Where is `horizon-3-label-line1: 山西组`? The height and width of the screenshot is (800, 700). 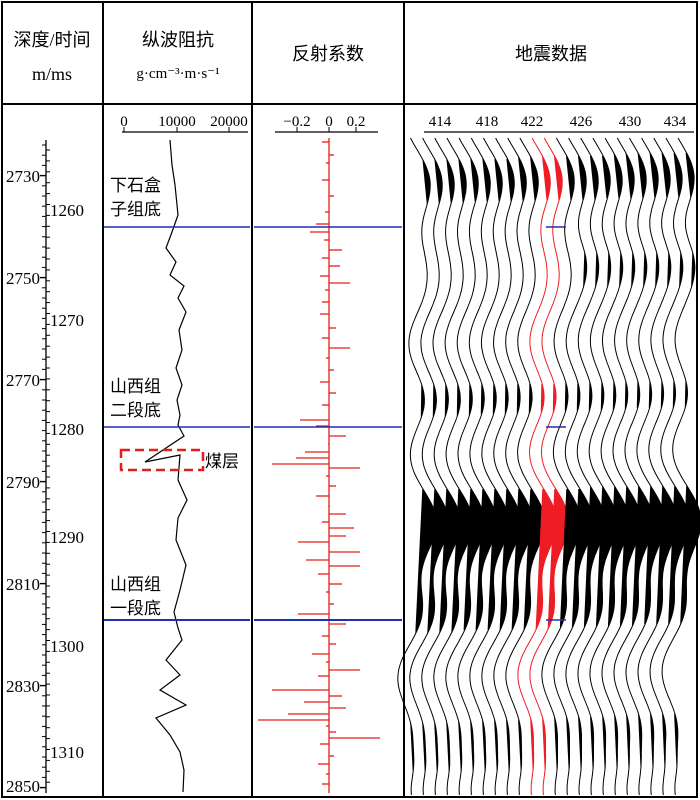 horizon-3-label-line1: 山西组 is located at coordinates (135, 584).